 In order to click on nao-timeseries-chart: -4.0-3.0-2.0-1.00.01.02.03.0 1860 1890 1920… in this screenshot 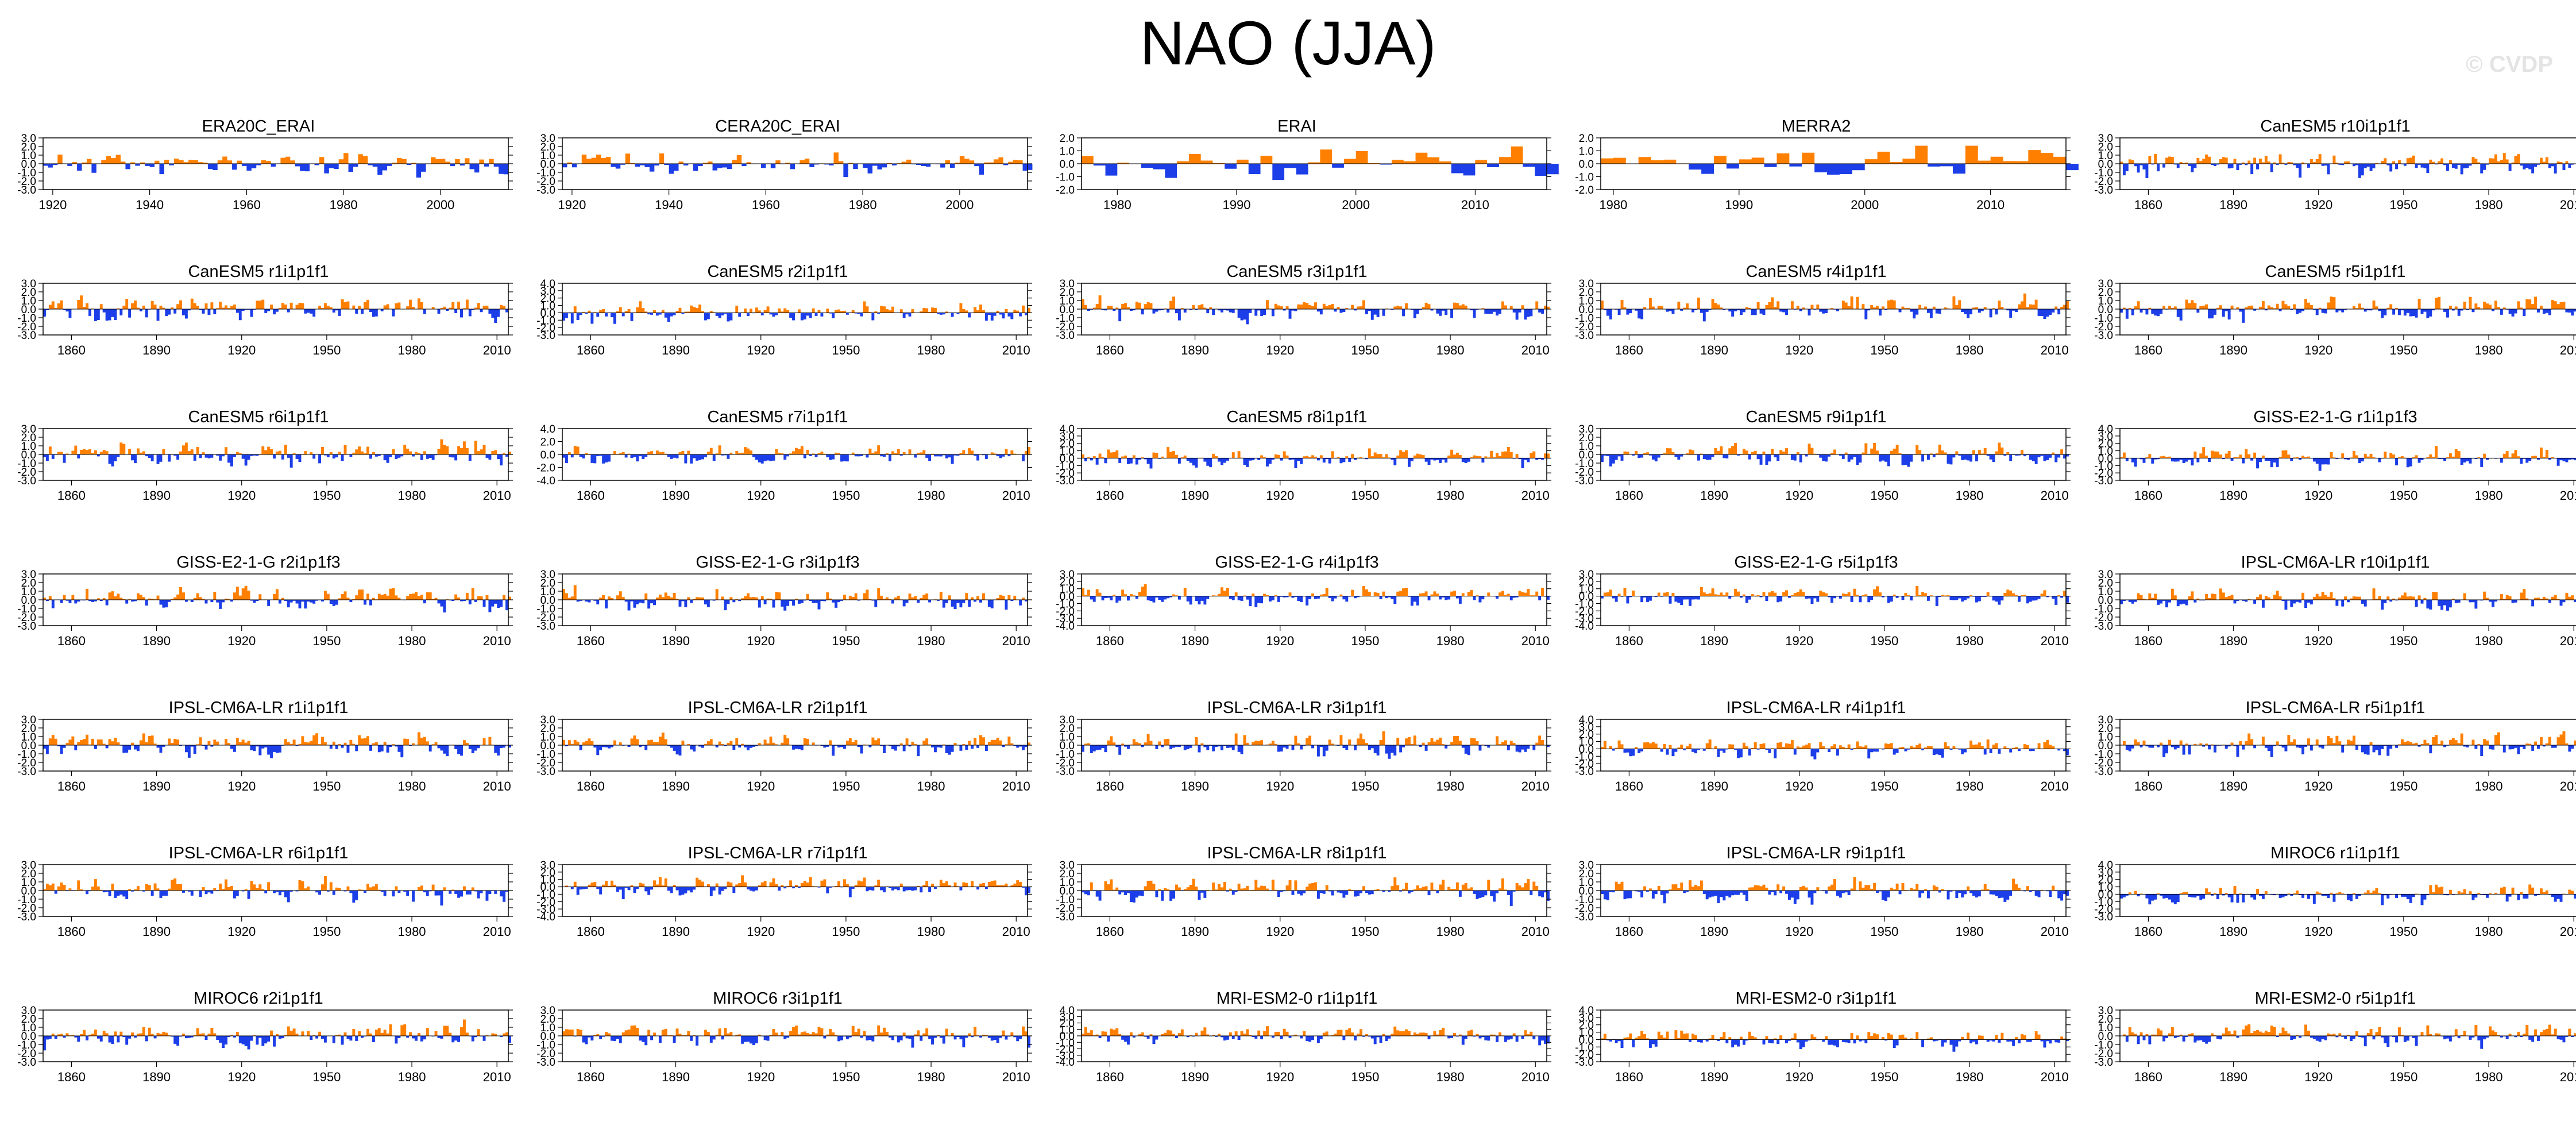, I will do `click(784, 899)`.